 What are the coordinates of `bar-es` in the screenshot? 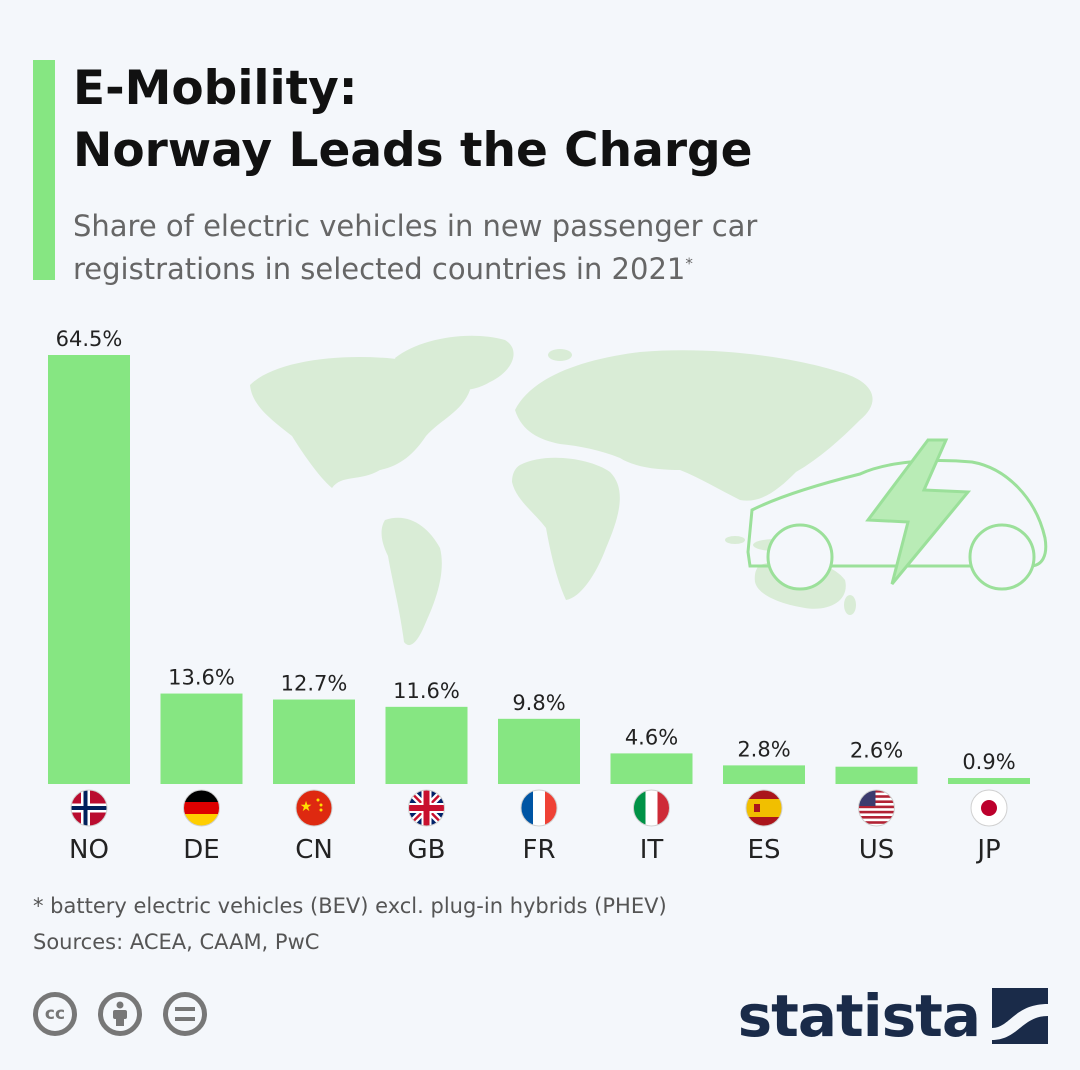 It's located at (764, 774).